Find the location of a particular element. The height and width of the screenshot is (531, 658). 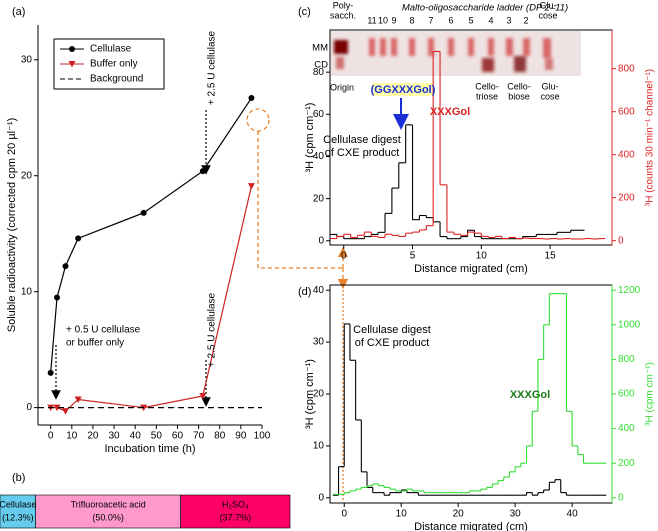

x-tick-label: 80 is located at coordinates (220, 436).